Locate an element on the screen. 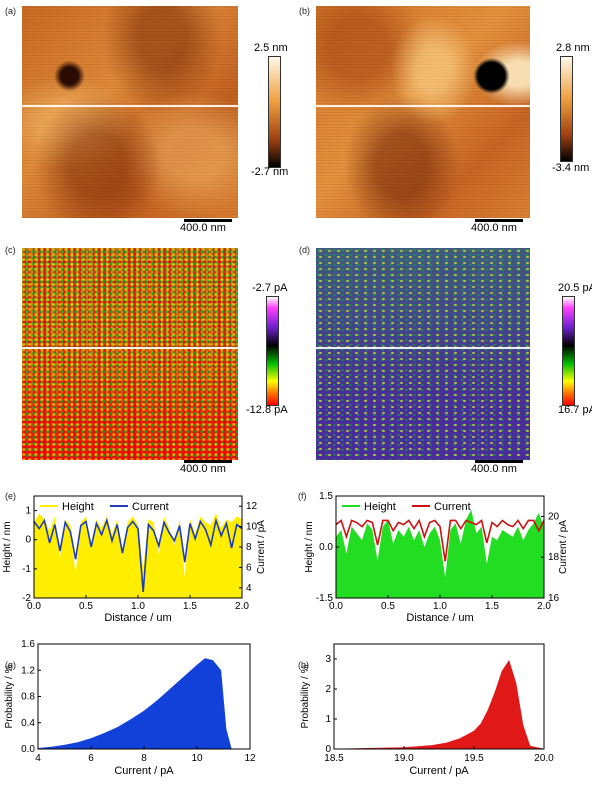  panel-label: (f) is located at coordinates (302, 496).